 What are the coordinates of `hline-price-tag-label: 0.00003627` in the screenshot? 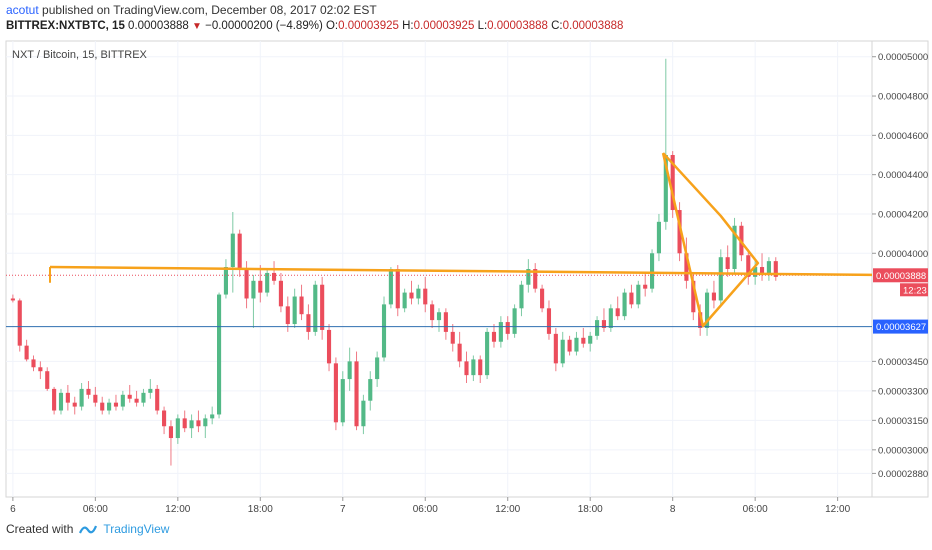 It's located at (901, 327).